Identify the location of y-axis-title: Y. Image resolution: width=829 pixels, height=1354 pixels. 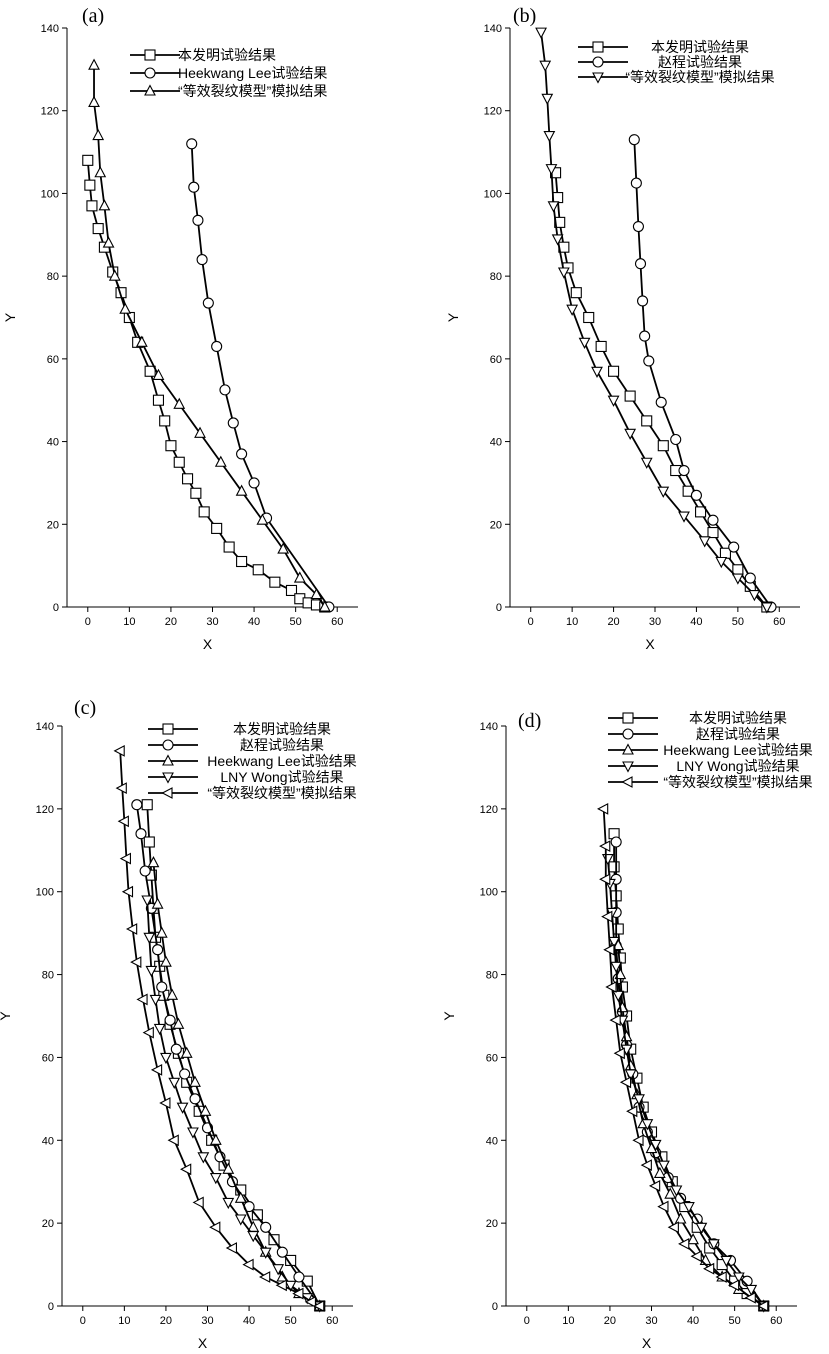
(10, 317).